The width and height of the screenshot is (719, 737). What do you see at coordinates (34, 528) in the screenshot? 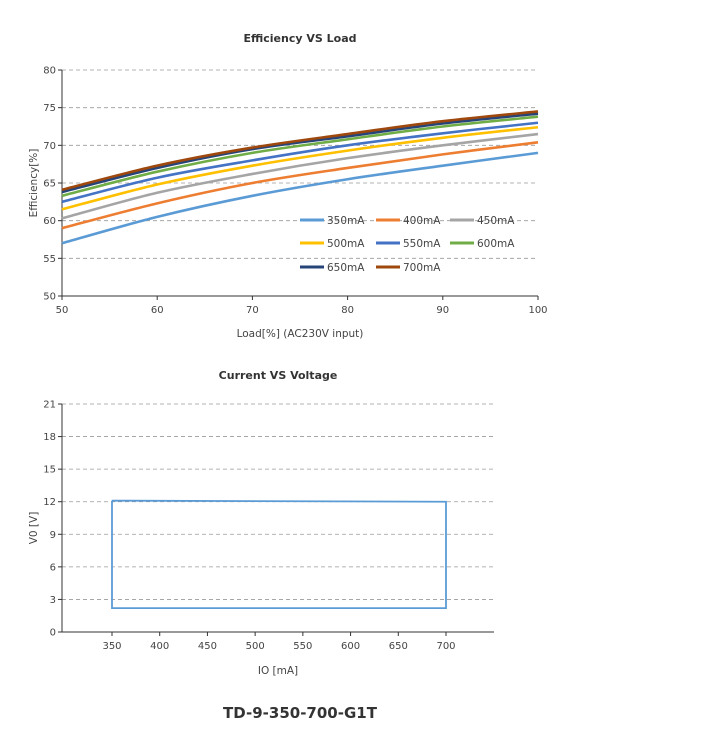
I see `current-voltage-y-axis-label: V0 [V]` at bounding box center [34, 528].